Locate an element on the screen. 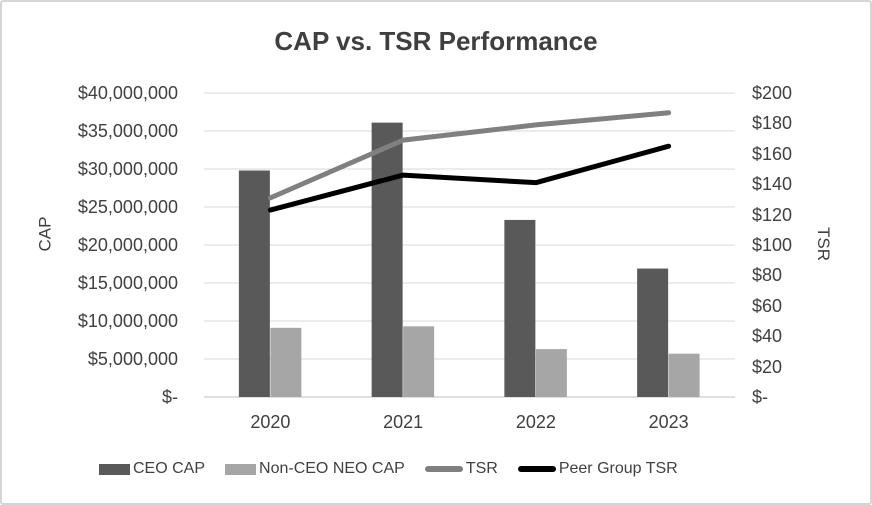  line-tsr is located at coordinates (469, 155).